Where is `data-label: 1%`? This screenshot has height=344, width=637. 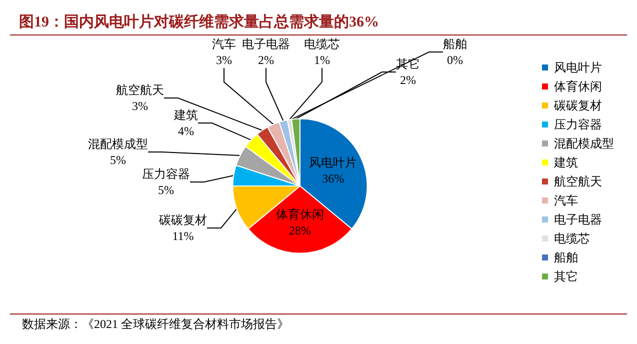
data-label: 1% is located at coordinates (322, 60).